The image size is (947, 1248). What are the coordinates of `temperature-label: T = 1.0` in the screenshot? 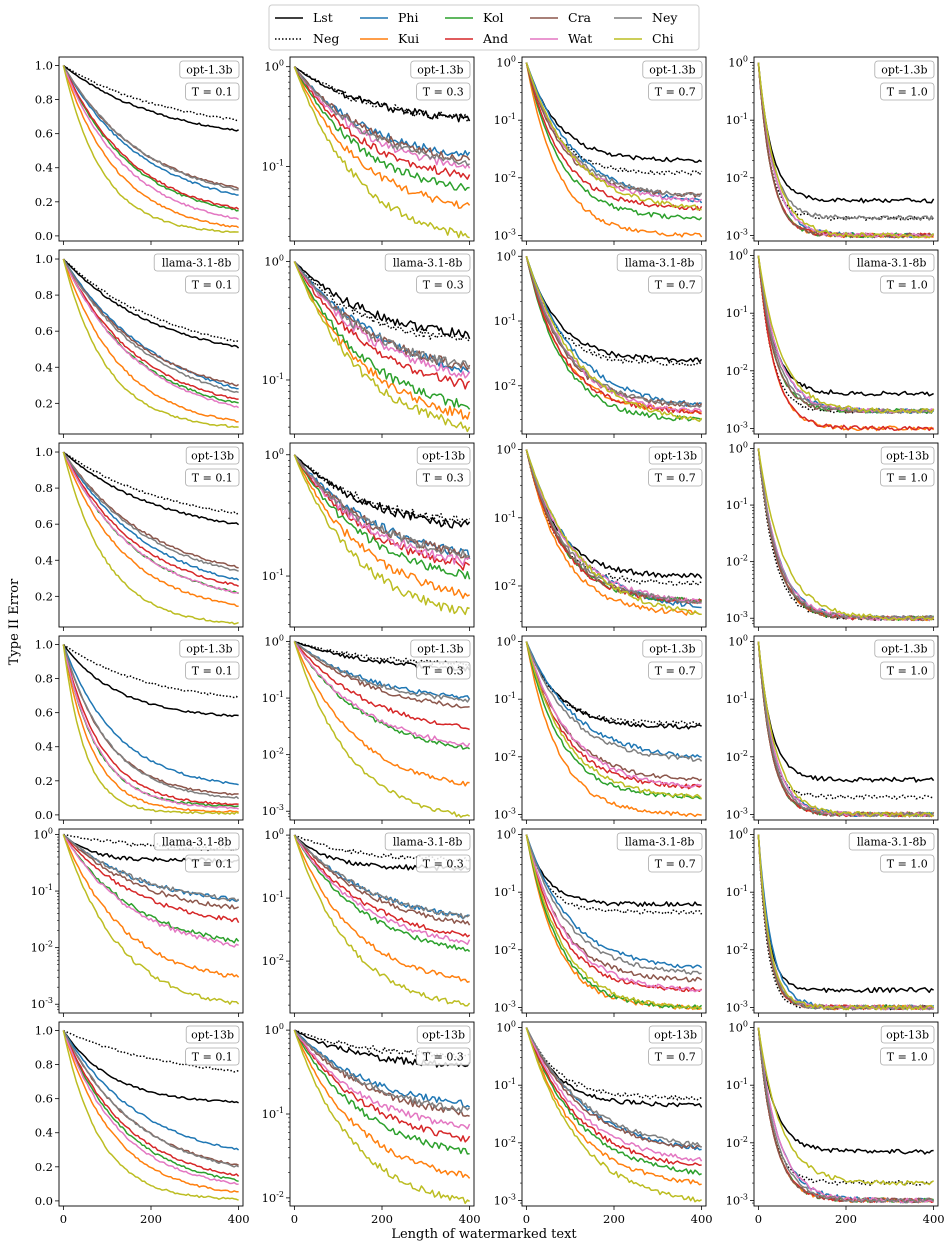 It's located at (907, 285).